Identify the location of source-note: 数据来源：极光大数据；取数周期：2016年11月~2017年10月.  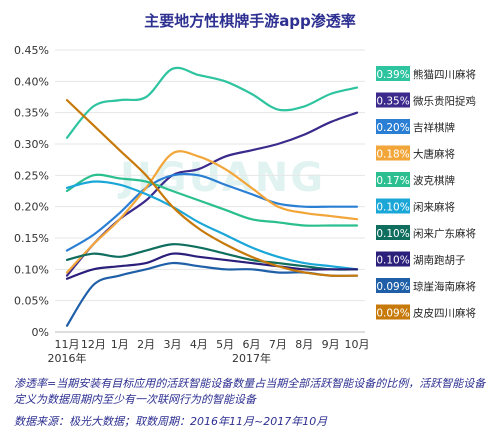
(171, 421).